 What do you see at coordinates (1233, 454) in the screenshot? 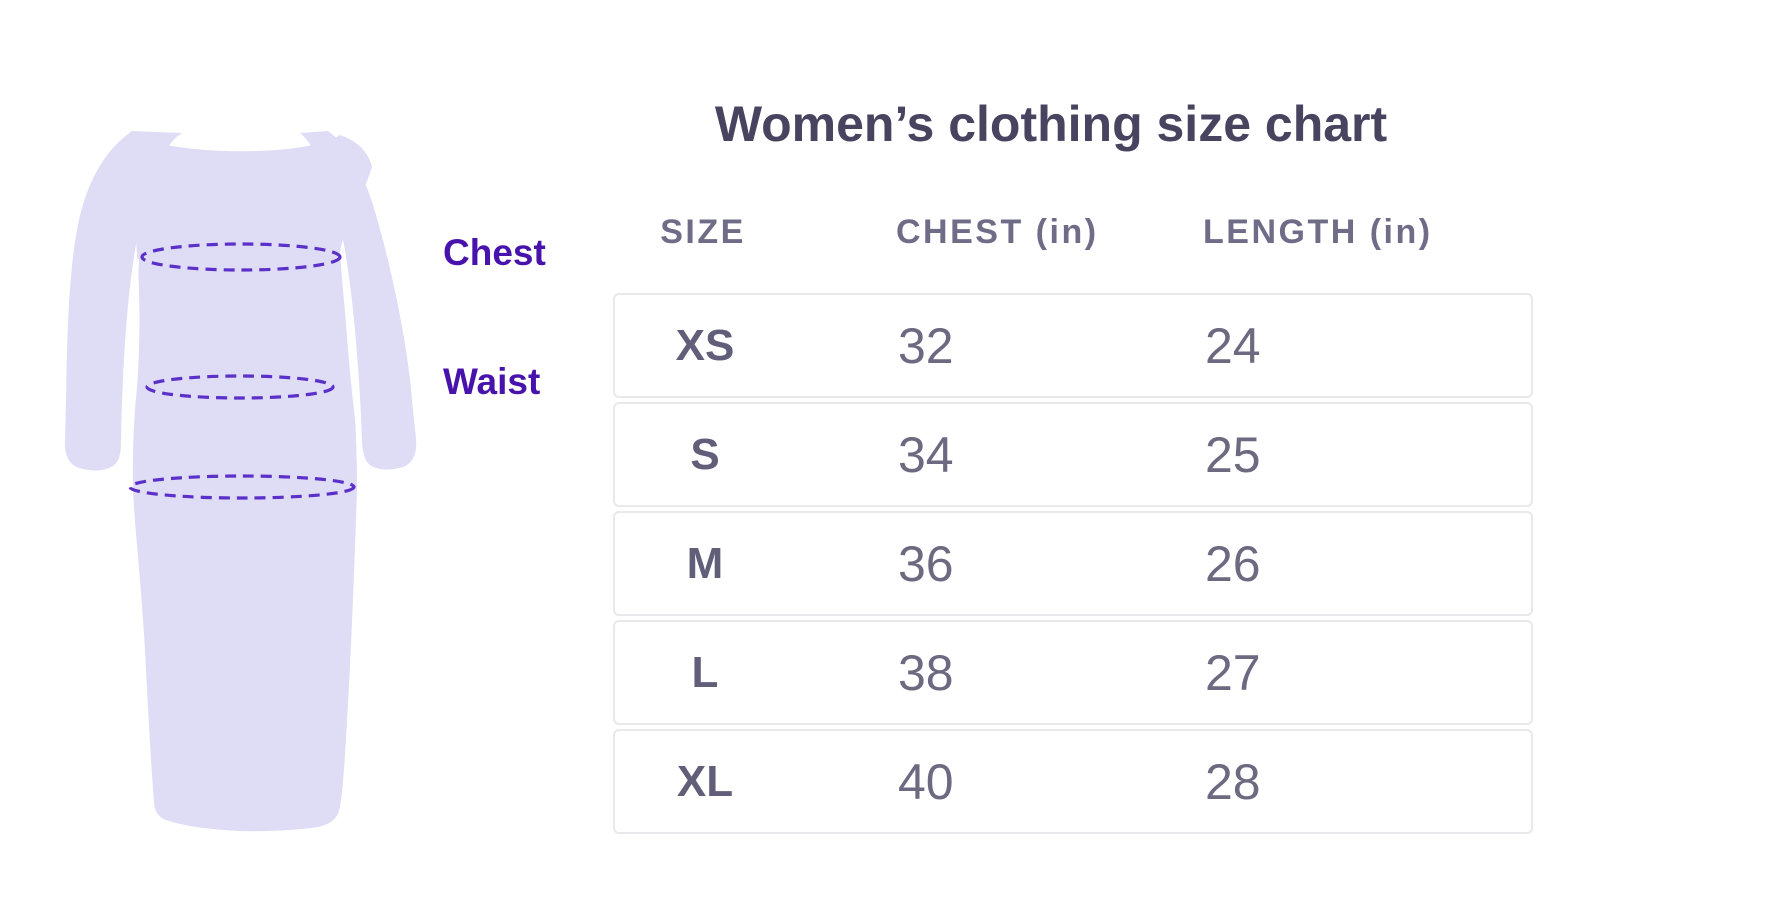
I see `length-cell: 25` at bounding box center [1233, 454].